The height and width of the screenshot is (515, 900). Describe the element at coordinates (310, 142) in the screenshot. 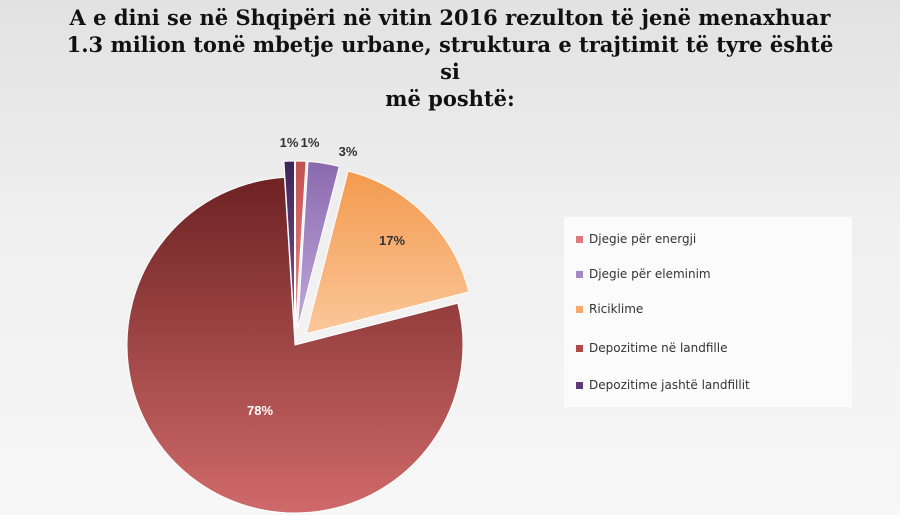

I see `slice-label-djegie-per-energji: 1%` at that location.